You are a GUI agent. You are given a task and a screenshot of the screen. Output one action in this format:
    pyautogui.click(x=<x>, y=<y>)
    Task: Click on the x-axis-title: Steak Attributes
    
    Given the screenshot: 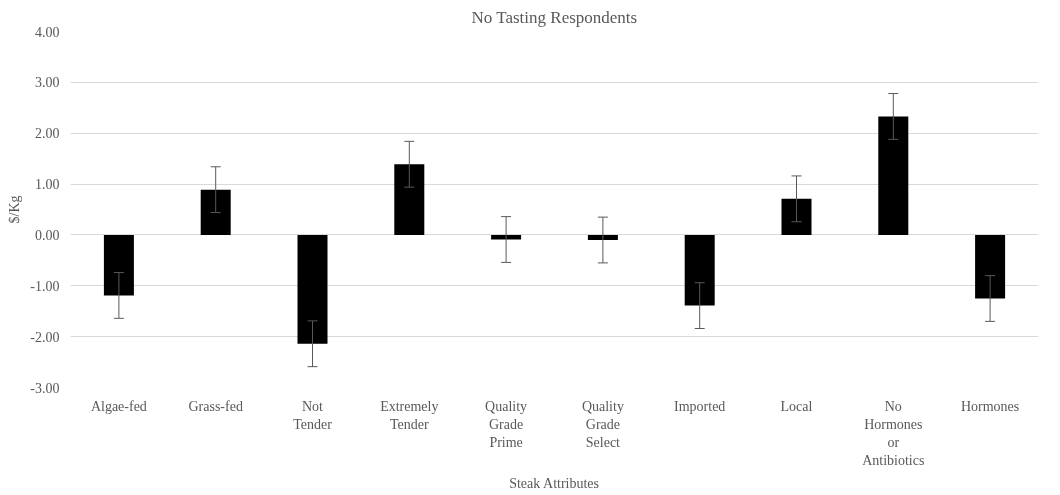 What is the action you would take?
    pyautogui.click(x=554, y=483)
    